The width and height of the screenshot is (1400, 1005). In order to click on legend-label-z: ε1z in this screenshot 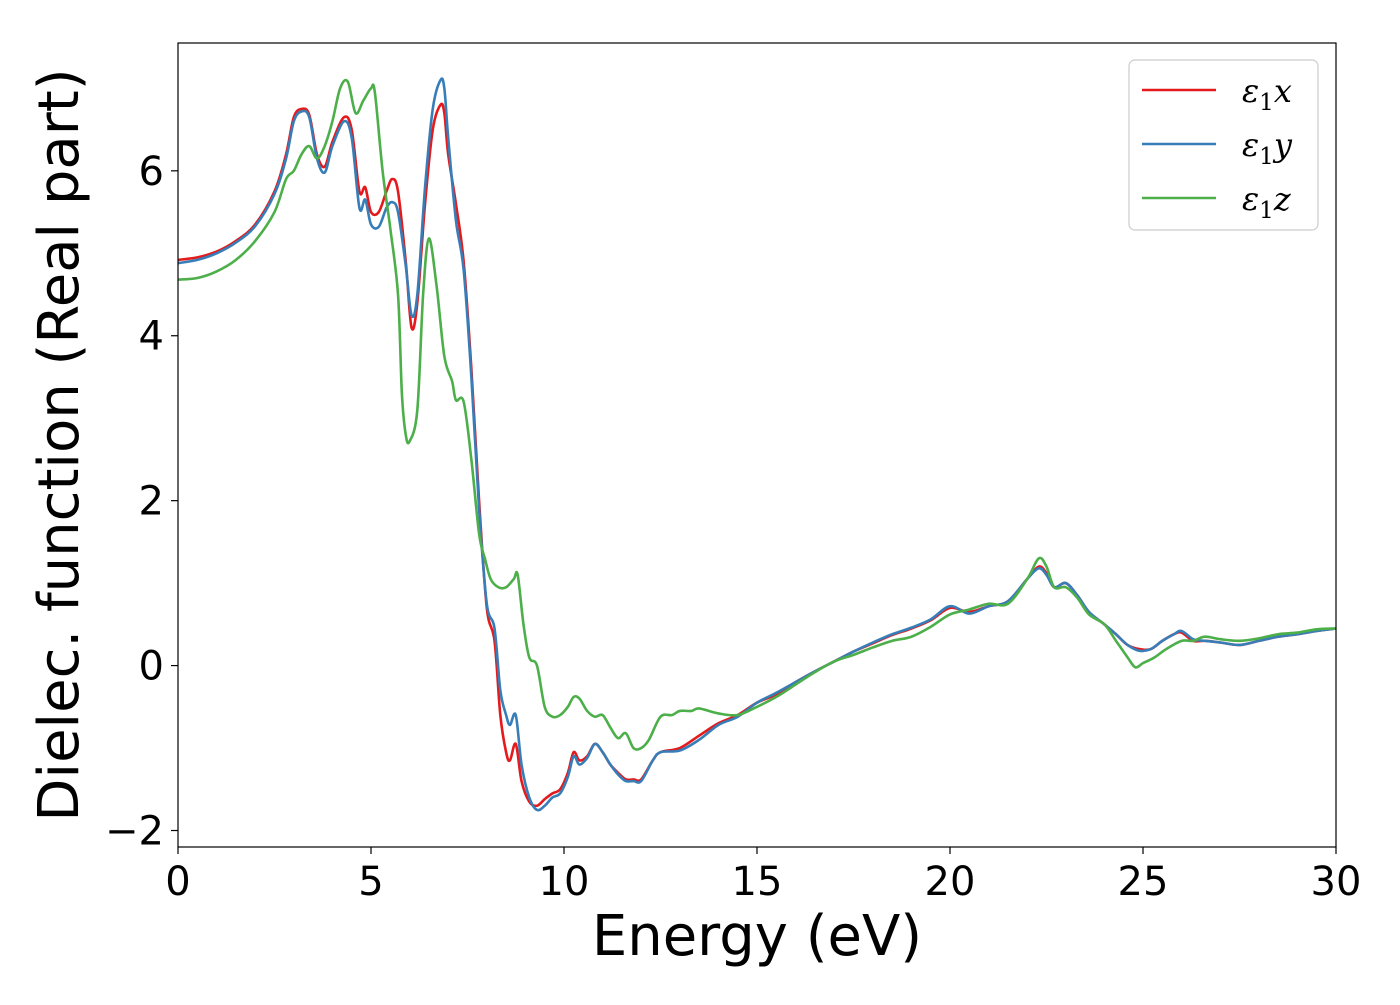, I will do `click(1267, 202)`.